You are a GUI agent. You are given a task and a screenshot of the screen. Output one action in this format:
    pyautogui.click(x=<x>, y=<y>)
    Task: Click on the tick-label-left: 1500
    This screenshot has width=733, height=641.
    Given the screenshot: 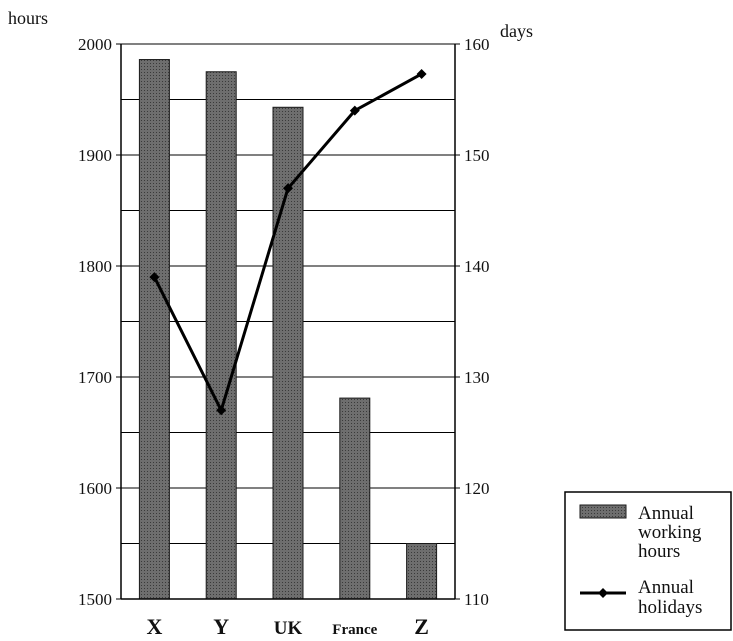 What is the action you would take?
    pyautogui.click(x=95, y=599)
    